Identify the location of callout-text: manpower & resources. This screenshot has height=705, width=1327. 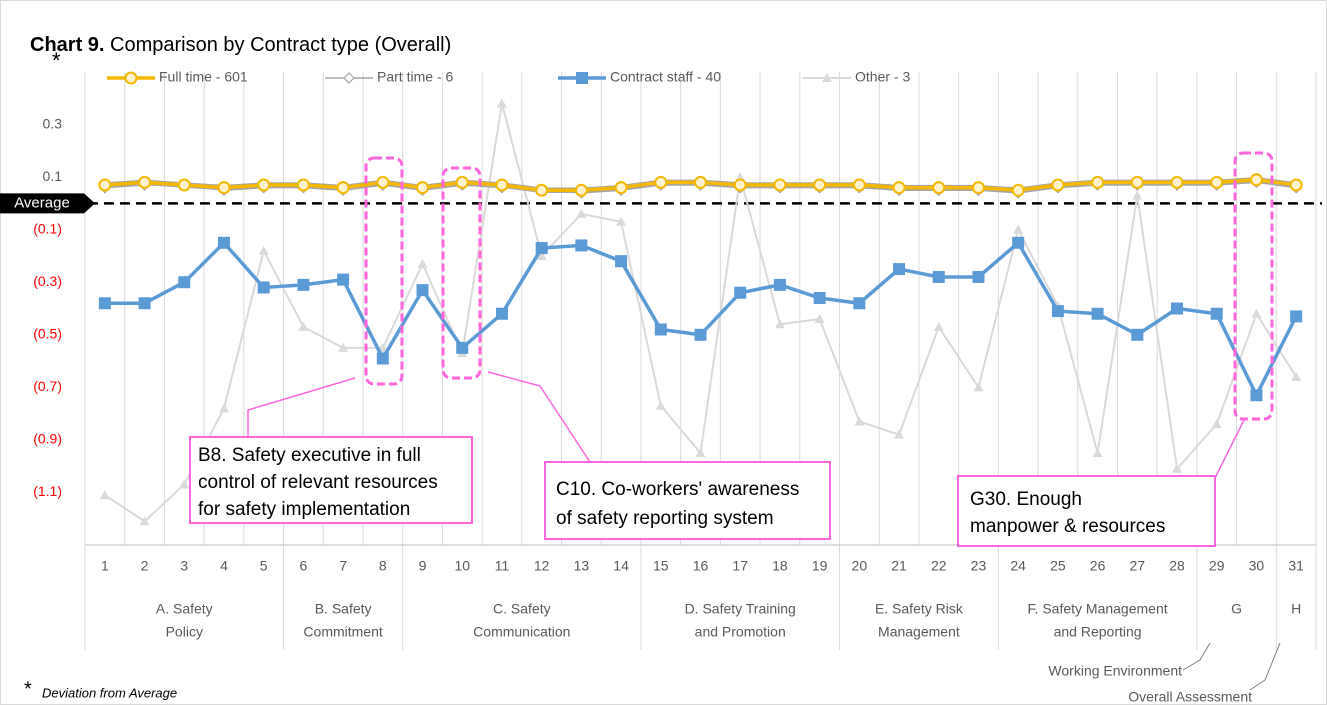
(1067, 526).